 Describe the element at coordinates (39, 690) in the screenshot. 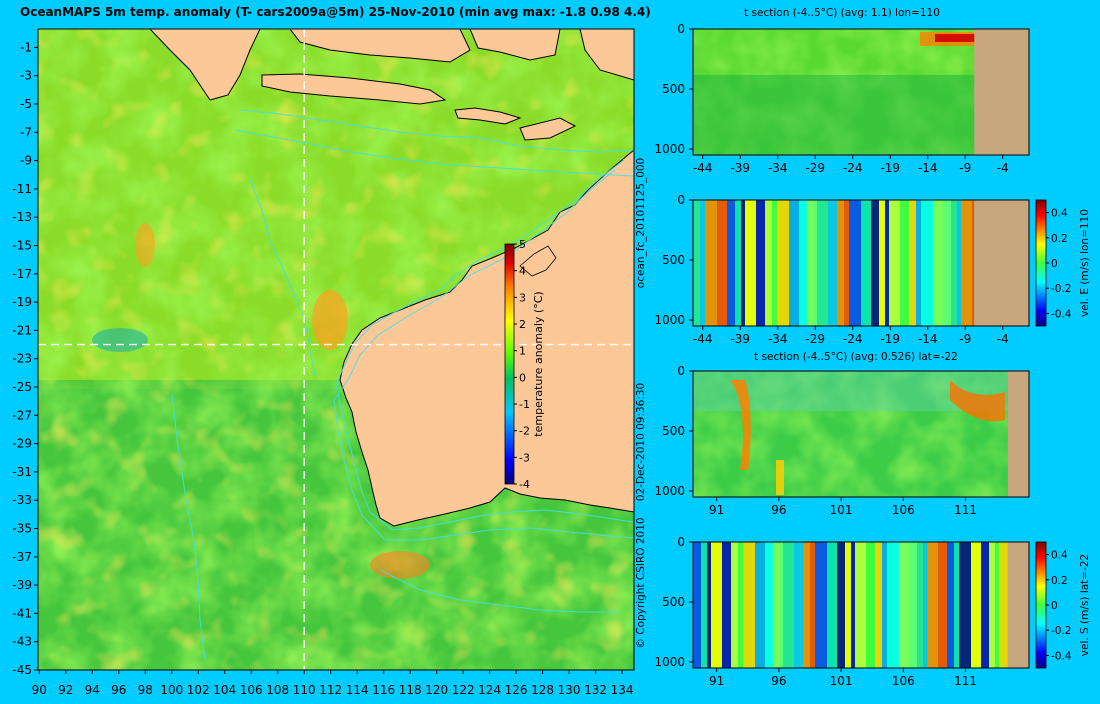

I see `map-x-tick-label: 90` at that location.